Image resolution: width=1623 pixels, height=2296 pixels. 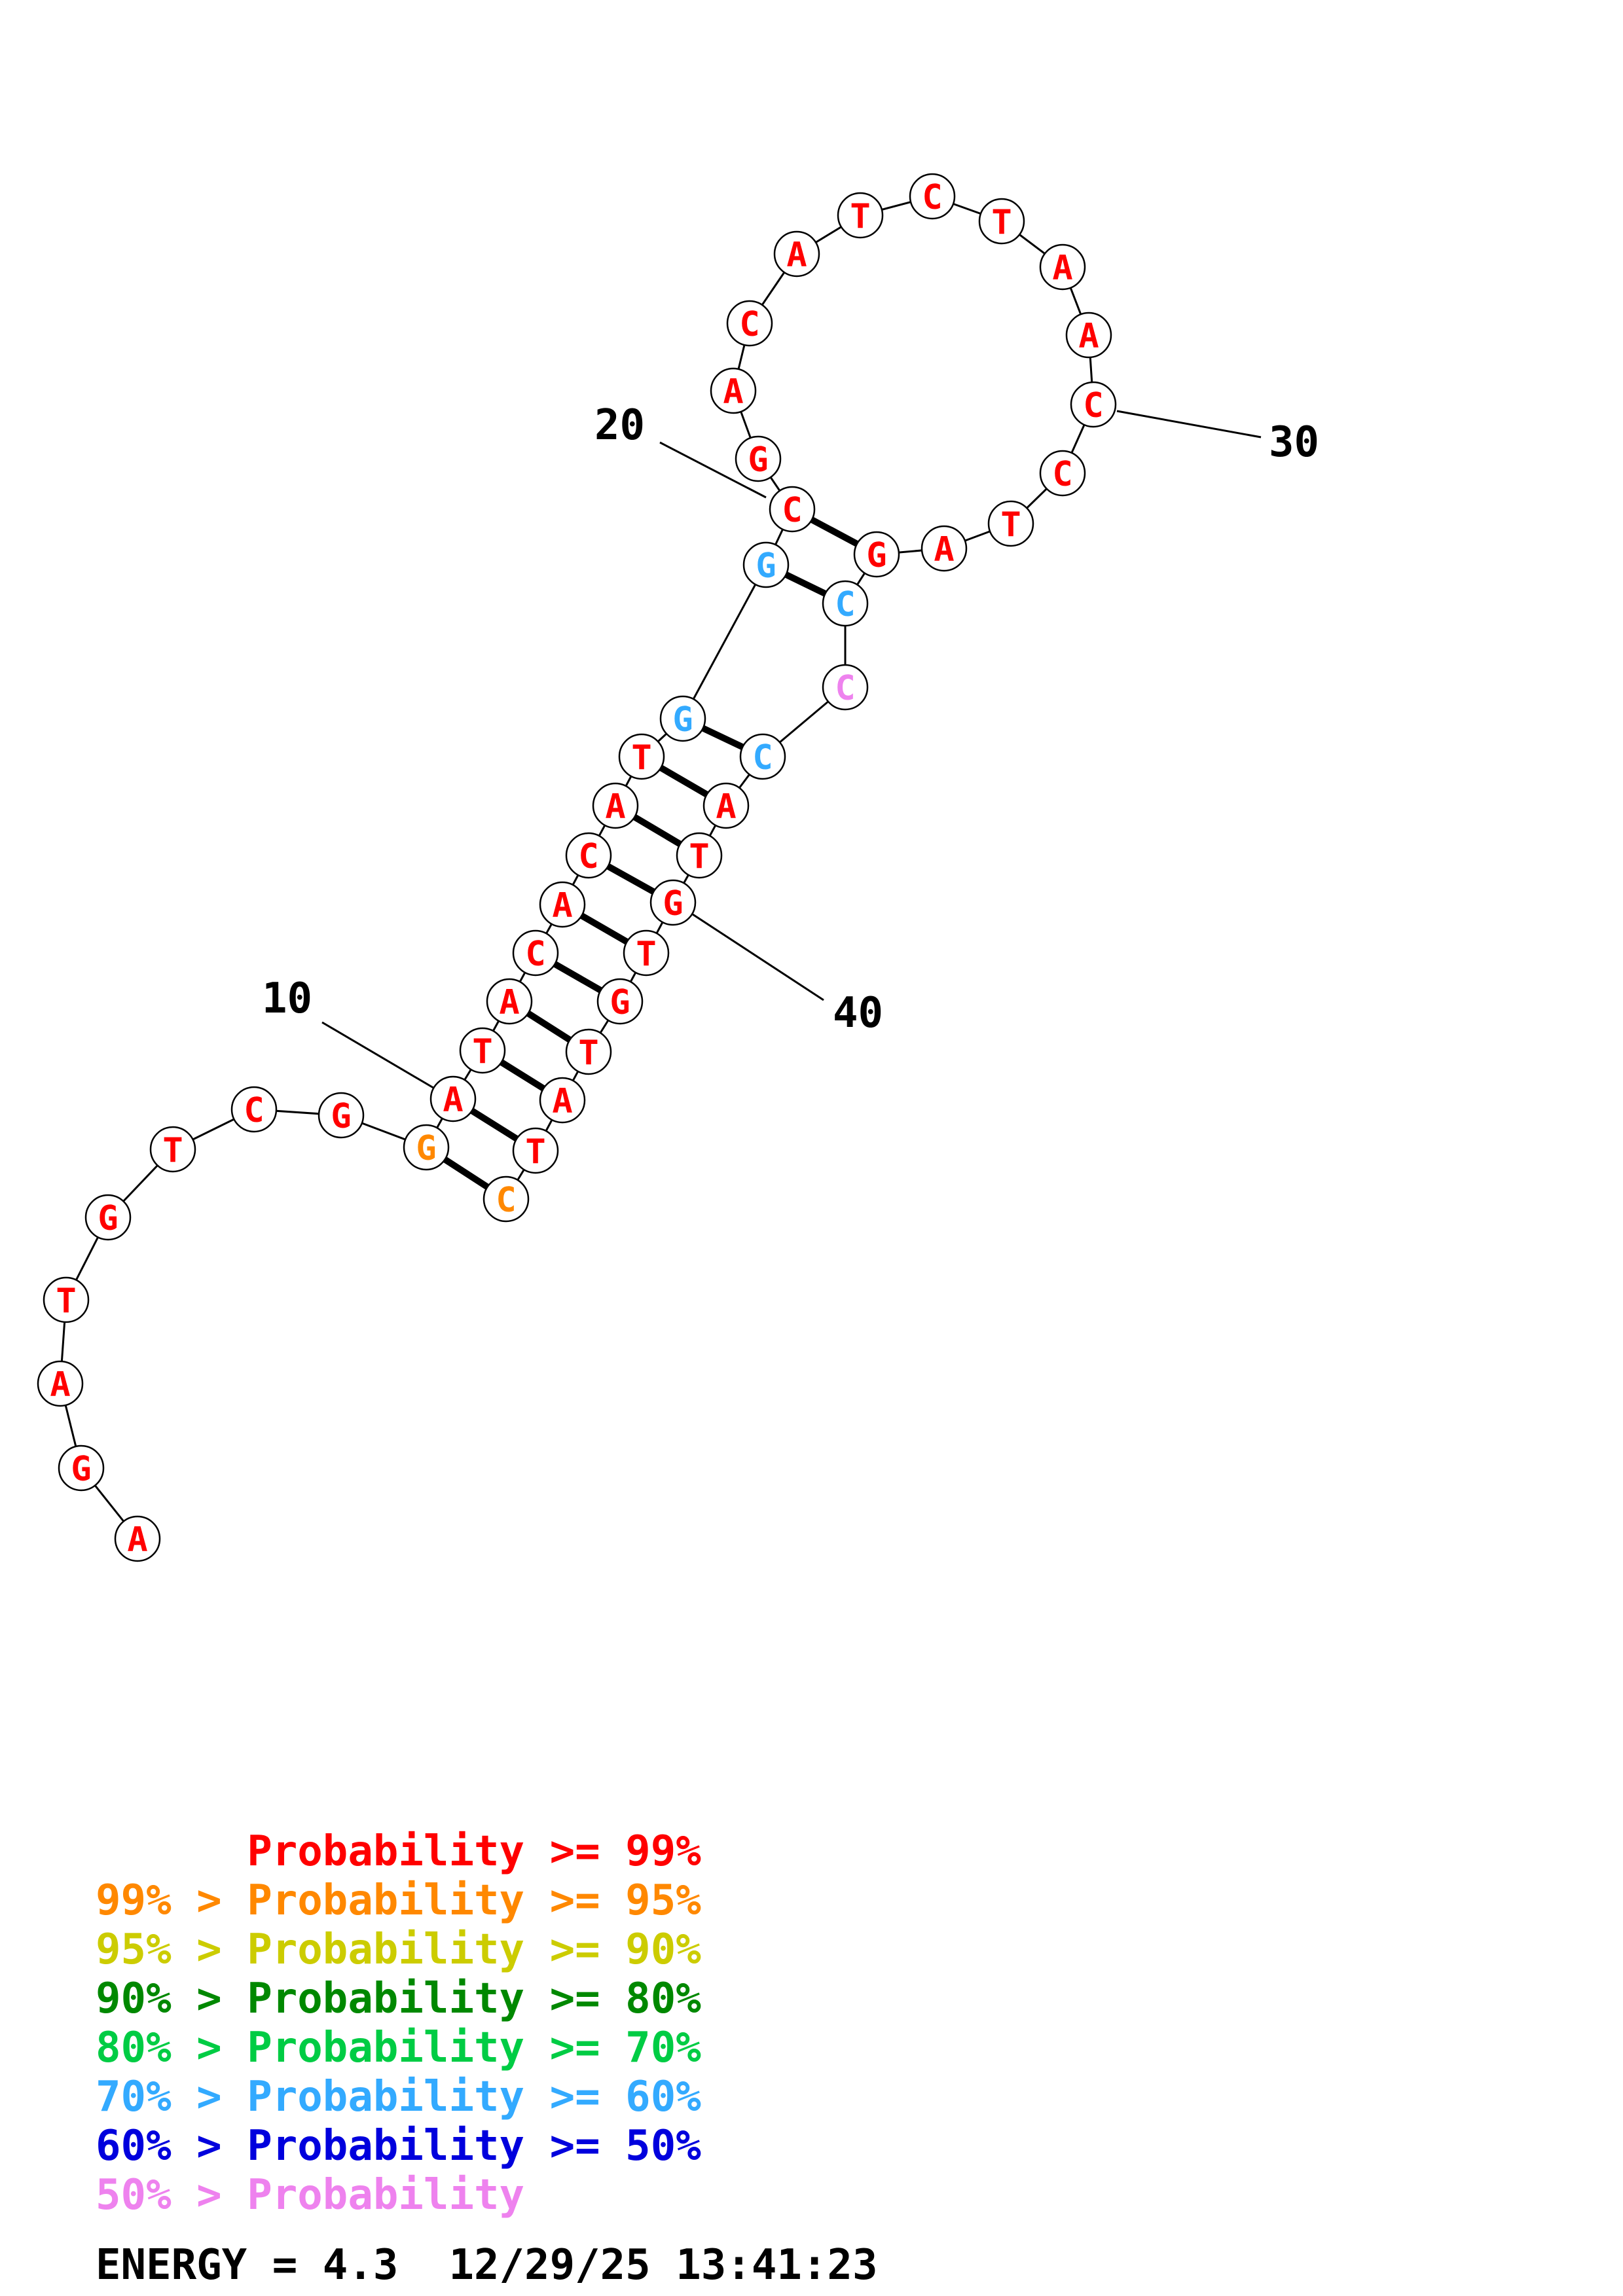 What do you see at coordinates (398, 1900) in the screenshot?
I see `legend-row-2: 99% > Probability >= 95%` at bounding box center [398, 1900].